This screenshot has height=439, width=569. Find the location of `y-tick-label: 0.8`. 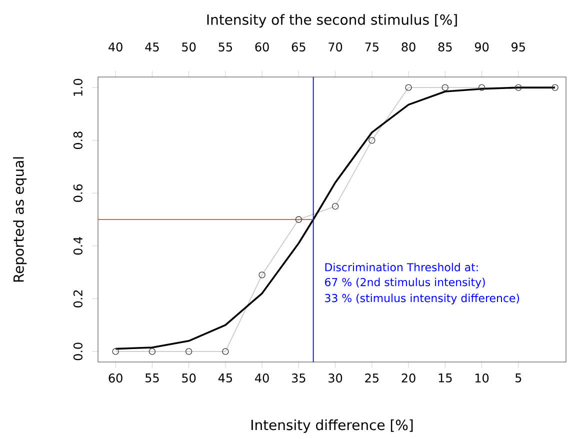

y-tick-label: 0.8 is located at coordinates (77, 141).